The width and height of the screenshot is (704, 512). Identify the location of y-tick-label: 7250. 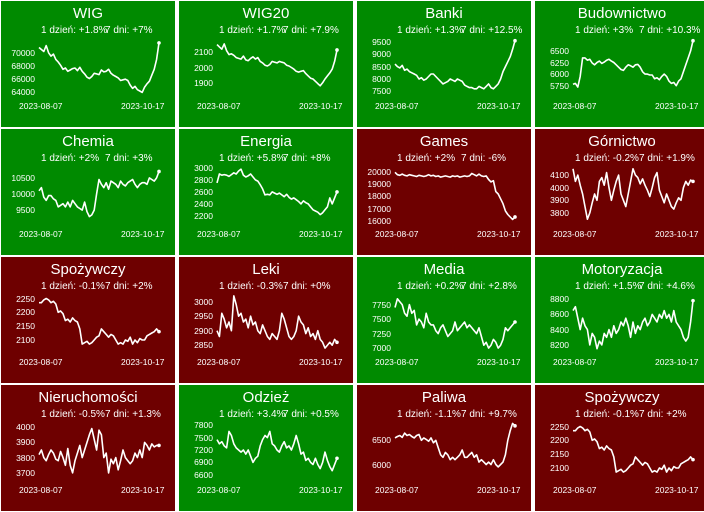
(381, 333).